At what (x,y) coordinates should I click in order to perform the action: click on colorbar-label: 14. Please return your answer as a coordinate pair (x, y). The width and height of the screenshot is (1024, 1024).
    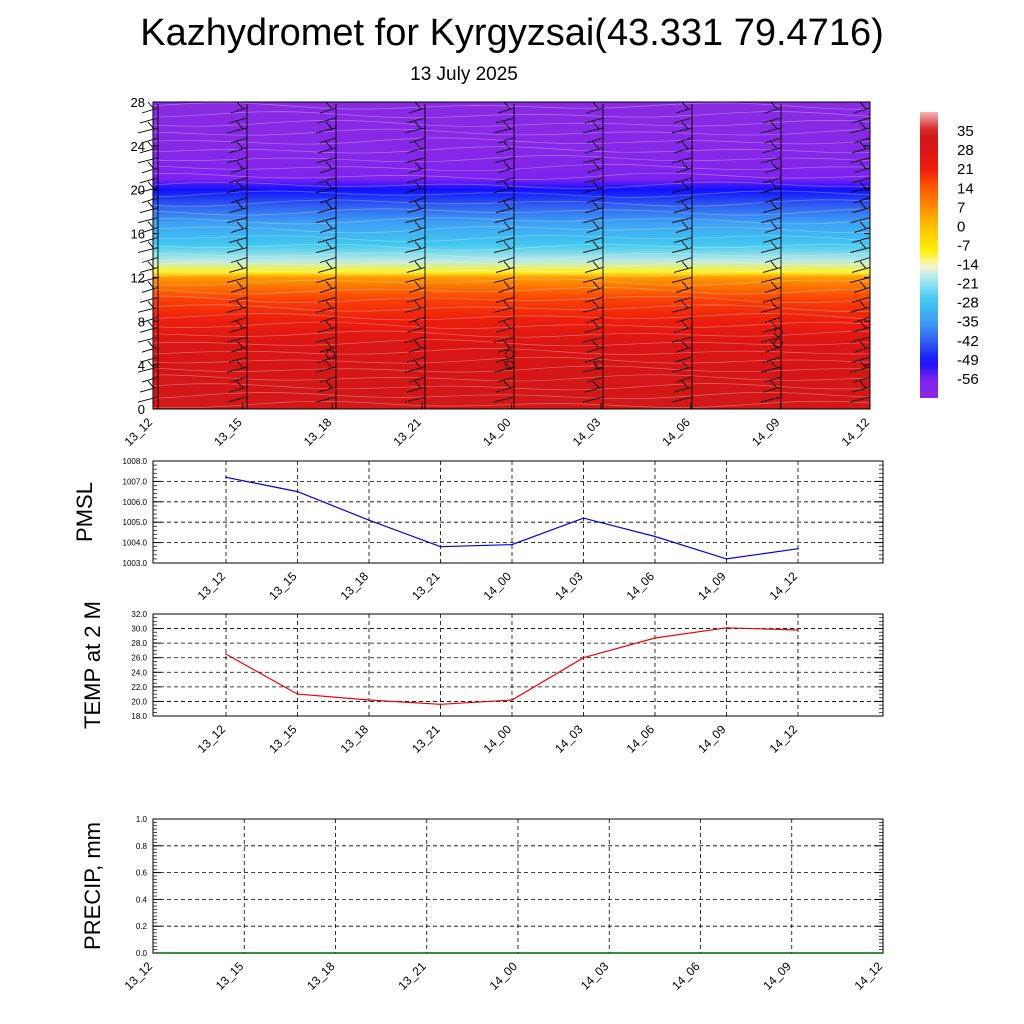
    Looking at the image, I should click on (965, 188).